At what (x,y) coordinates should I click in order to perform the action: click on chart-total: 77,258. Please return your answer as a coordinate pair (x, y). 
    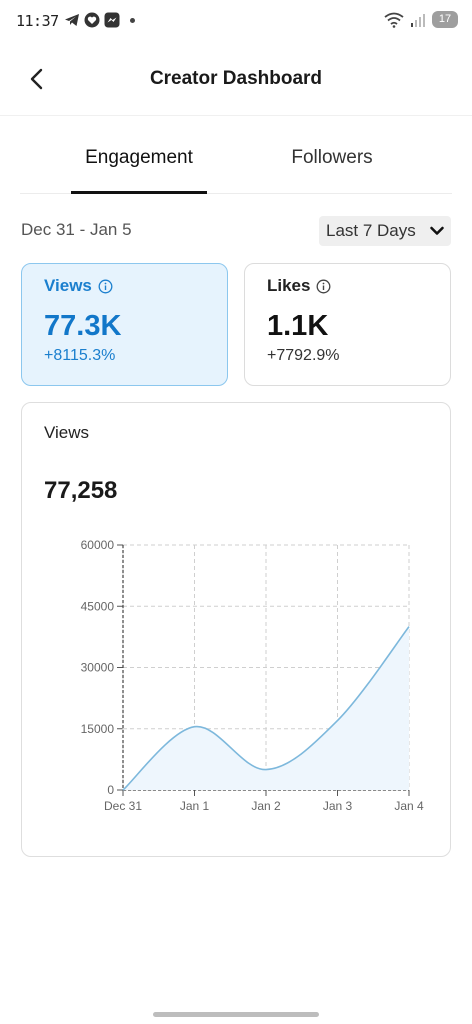
    Looking at the image, I should click on (81, 490).